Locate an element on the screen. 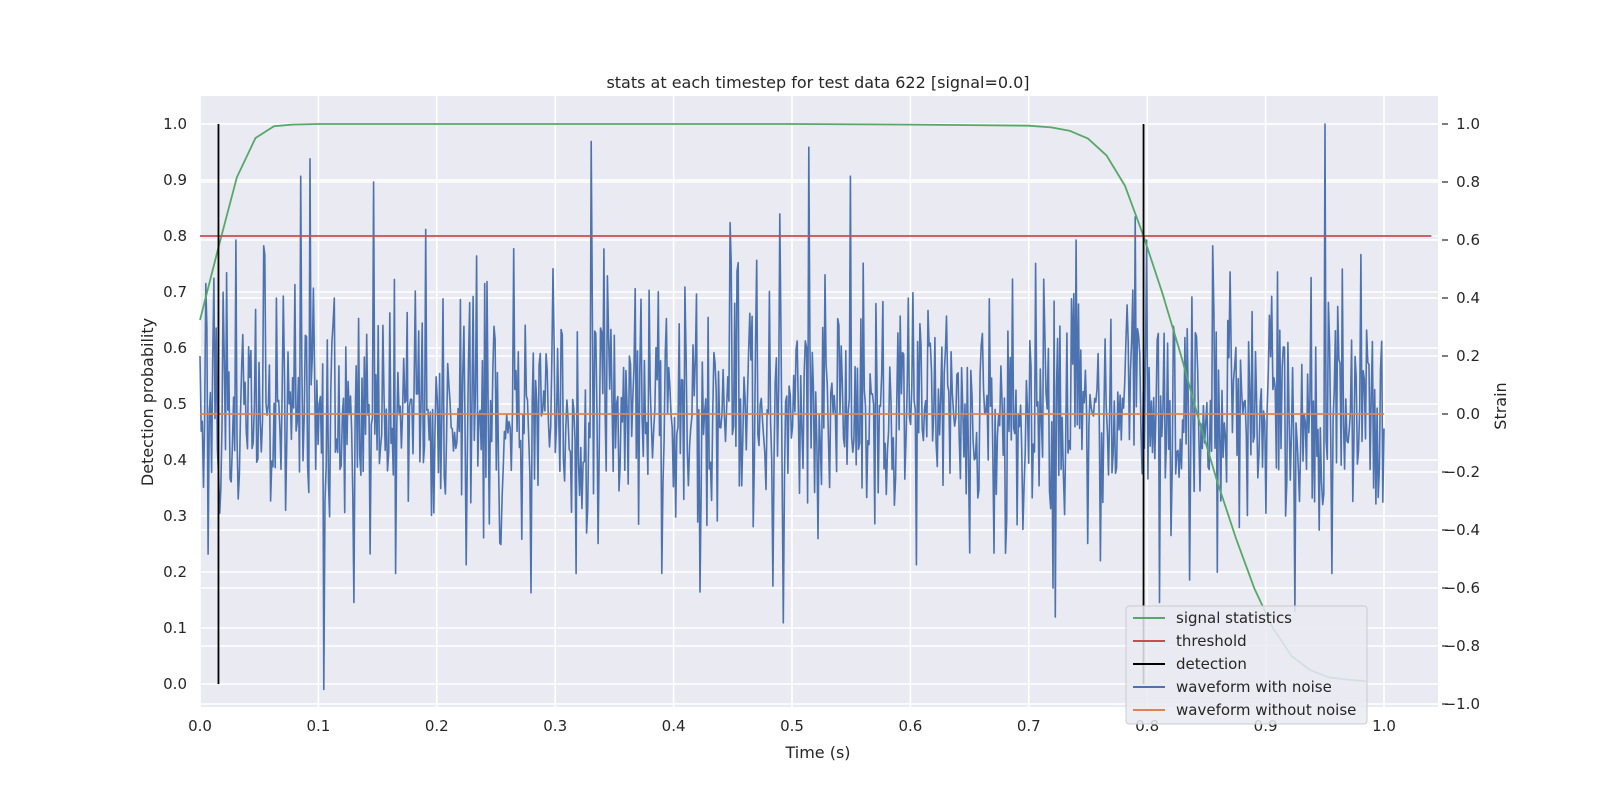  y2-tick-label: 1.0 is located at coordinates (1468, 124).